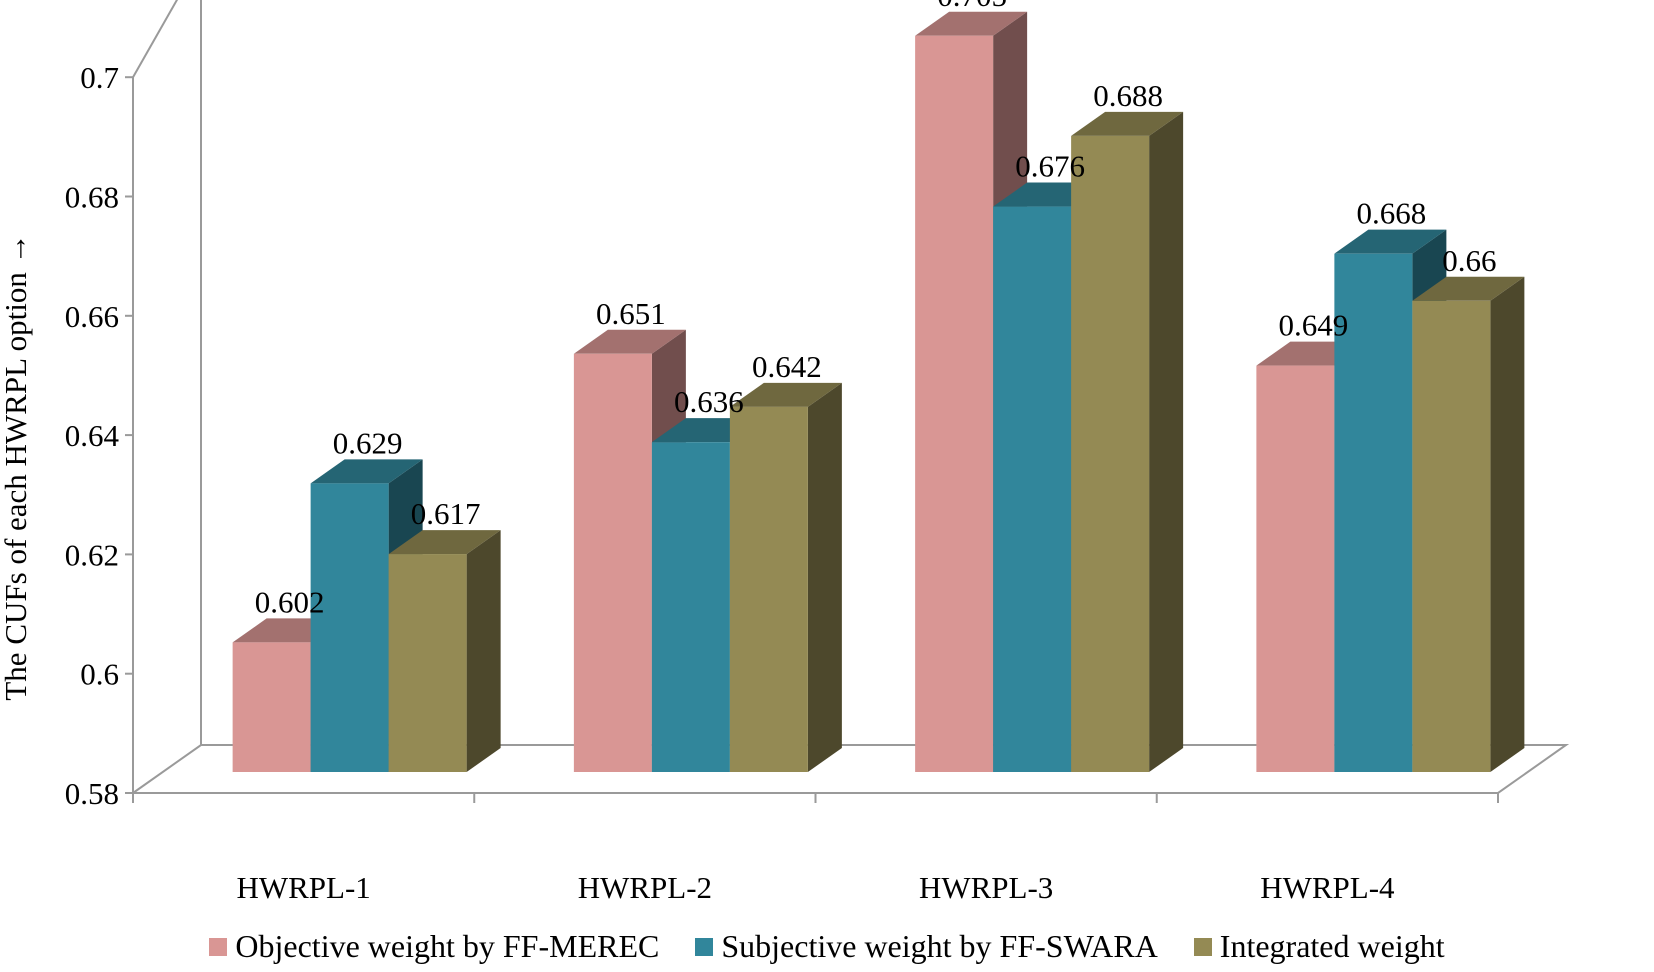 The height and width of the screenshot is (972, 1654). I want to click on y-axis-top-edge, so click(155, 39).